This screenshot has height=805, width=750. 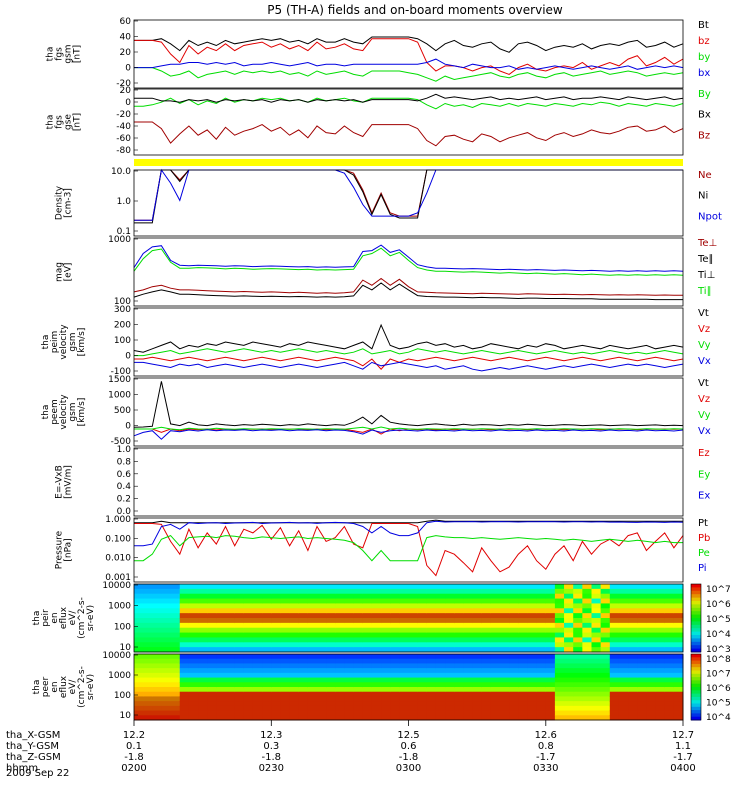 I want to click on x-row-value: -1.7, so click(x=546, y=757).